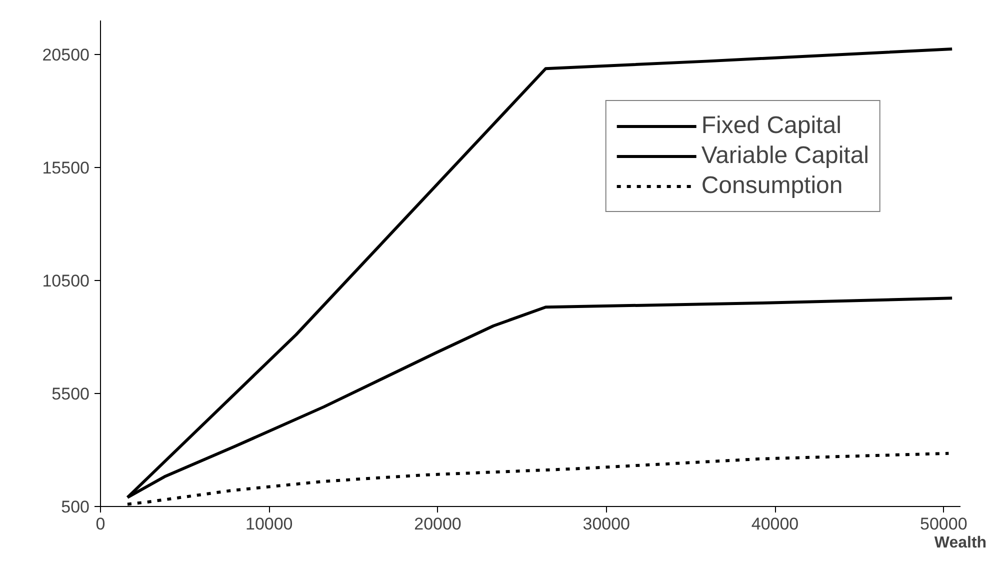  Describe the element at coordinates (71, 394) in the screenshot. I see `y-tick-label: 5500` at that location.